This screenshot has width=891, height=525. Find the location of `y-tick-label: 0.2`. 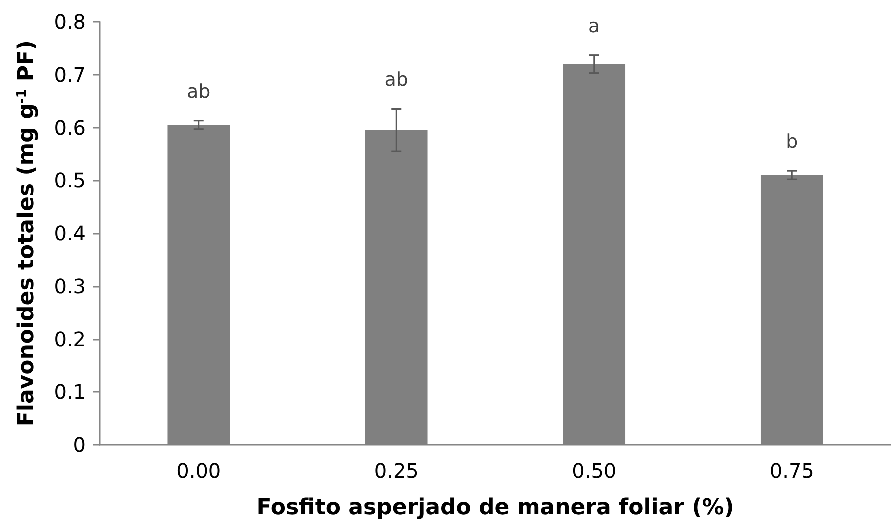

y-tick-label: 0.2 is located at coordinates (70, 339).